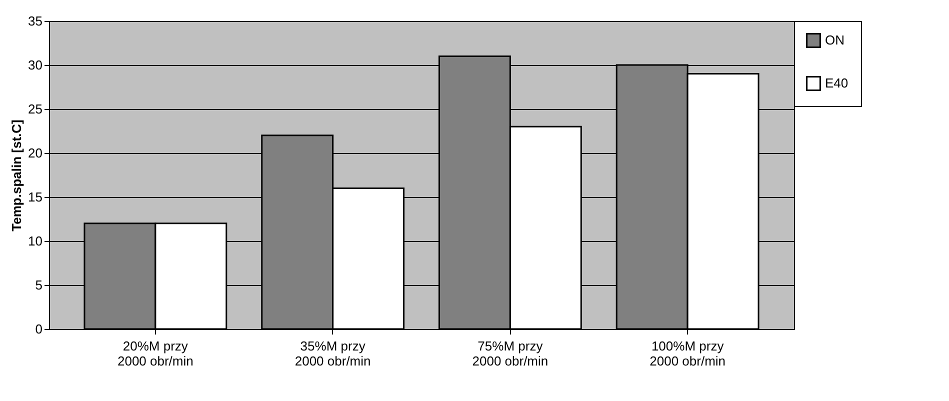 Image resolution: width=949 pixels, height=401 pixels. I want to click on legend-label: E40, so click(836, 83).